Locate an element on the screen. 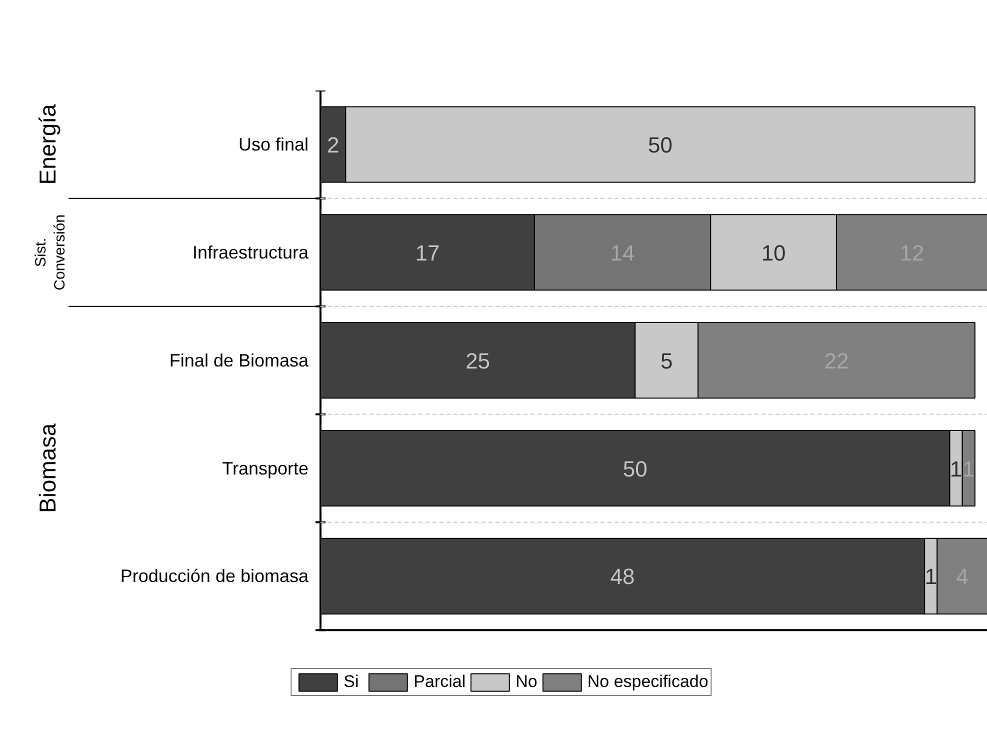  data-label: 2 is located at coordinates (333, 145).